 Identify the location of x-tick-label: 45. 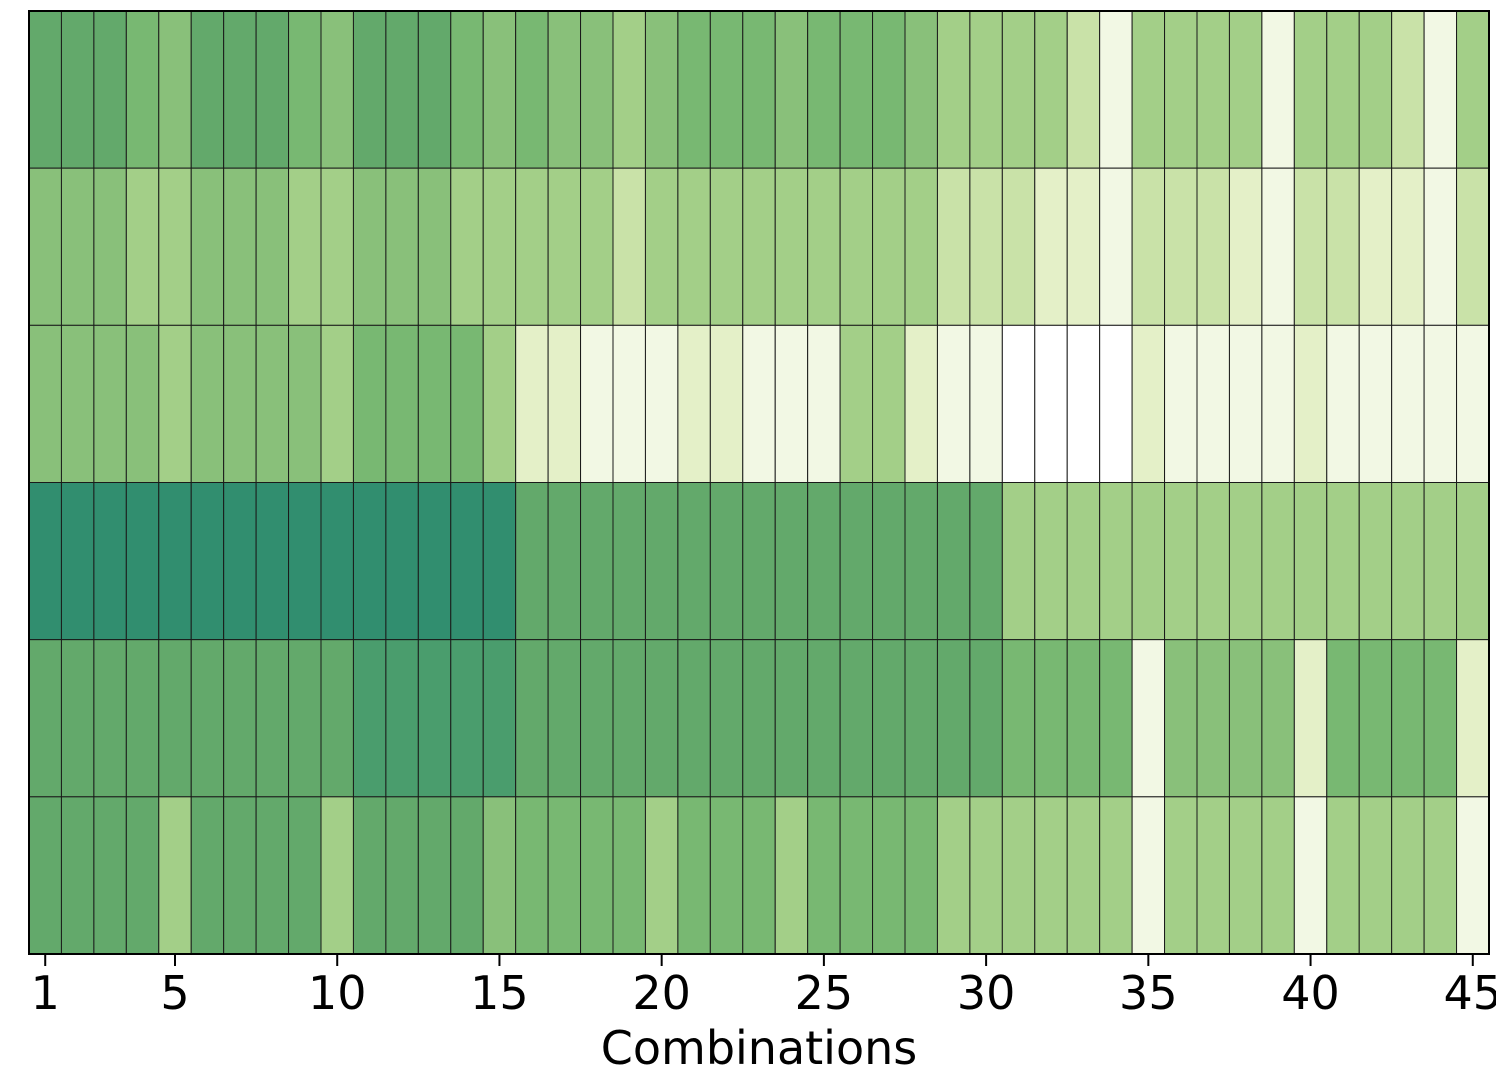
(1470, 993).